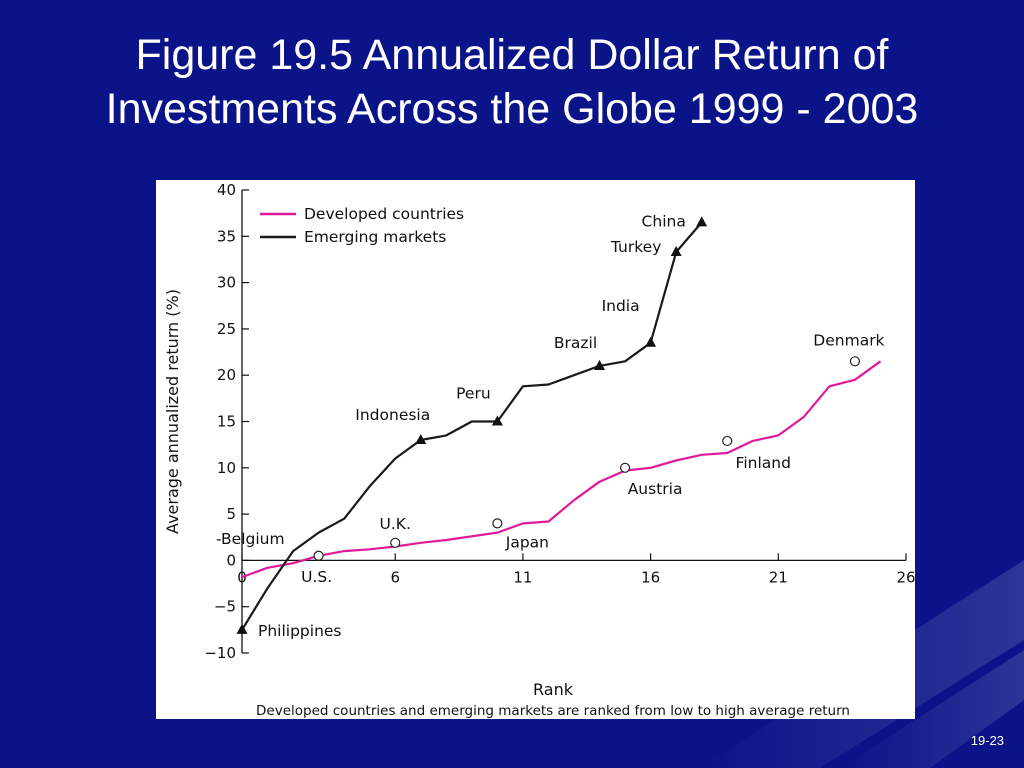 The width and height of the screenshot is (1024, 768). Describe the element at coordinates (778, 577) in the screenshot. I see `x-tick-label: 21` at that location.